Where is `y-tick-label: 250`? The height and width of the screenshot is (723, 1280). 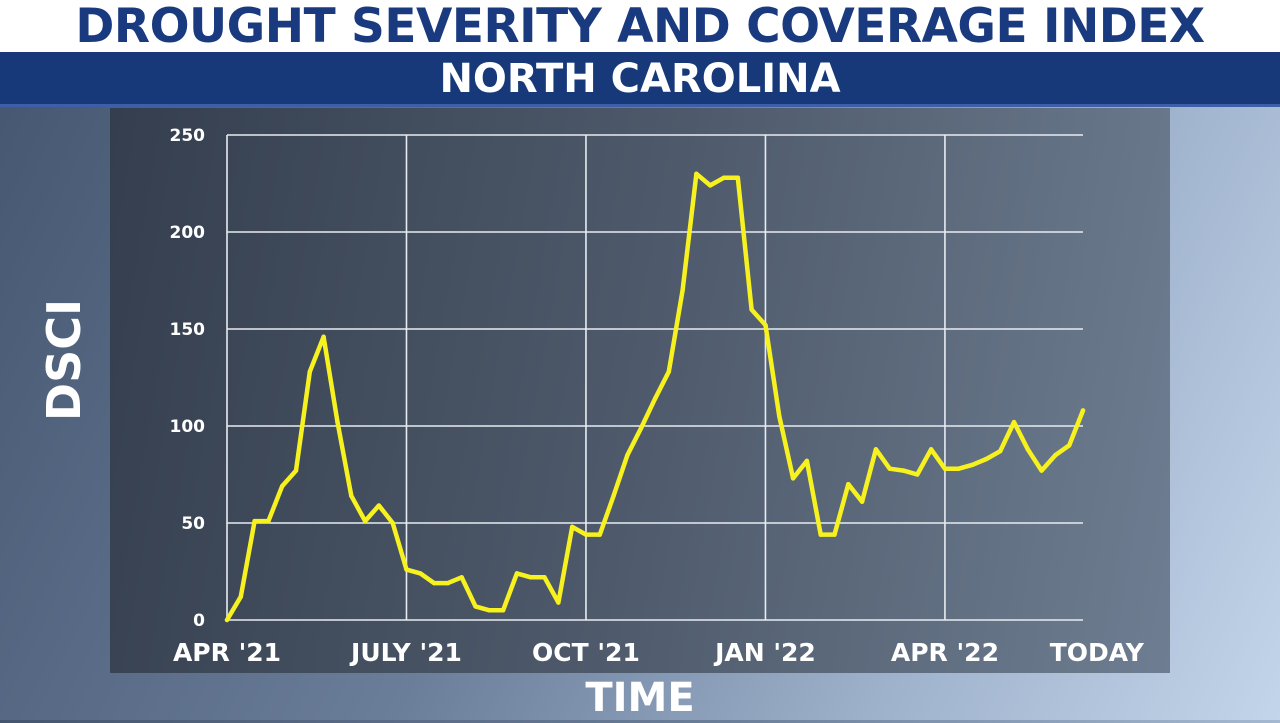 y-tick-label: 250 is located at coordinates (188, 136).